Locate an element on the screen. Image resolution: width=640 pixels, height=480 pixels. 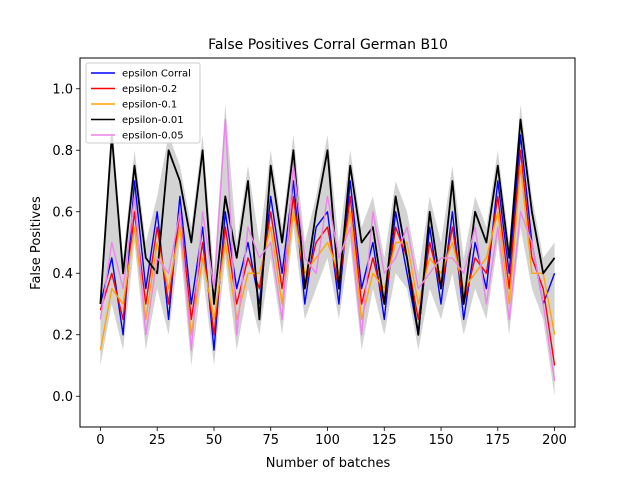
x-tick-label: 0 is located at coordinates (100, 440).